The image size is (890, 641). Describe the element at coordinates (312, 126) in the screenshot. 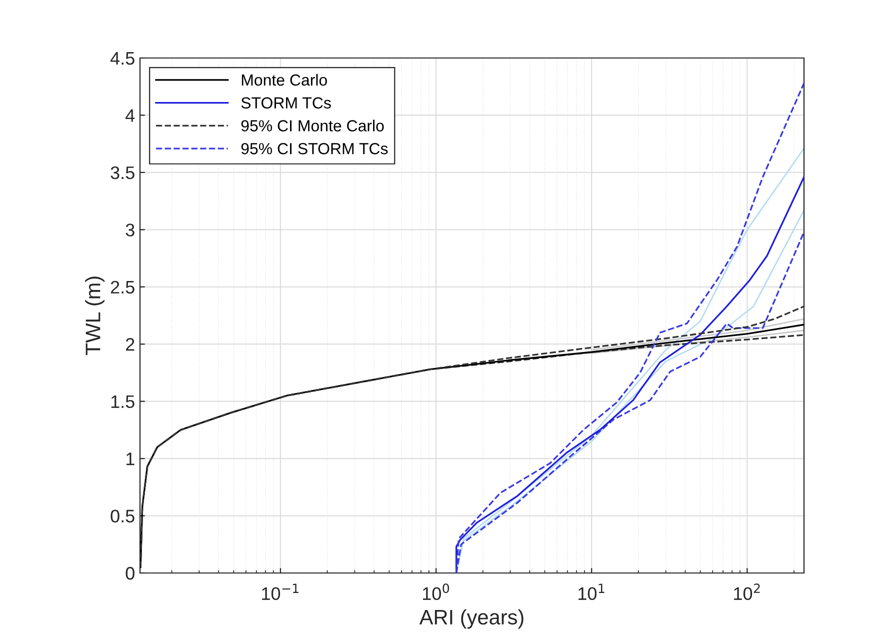

I see `legend-label: 95% CI Monte Carlo` at that location.